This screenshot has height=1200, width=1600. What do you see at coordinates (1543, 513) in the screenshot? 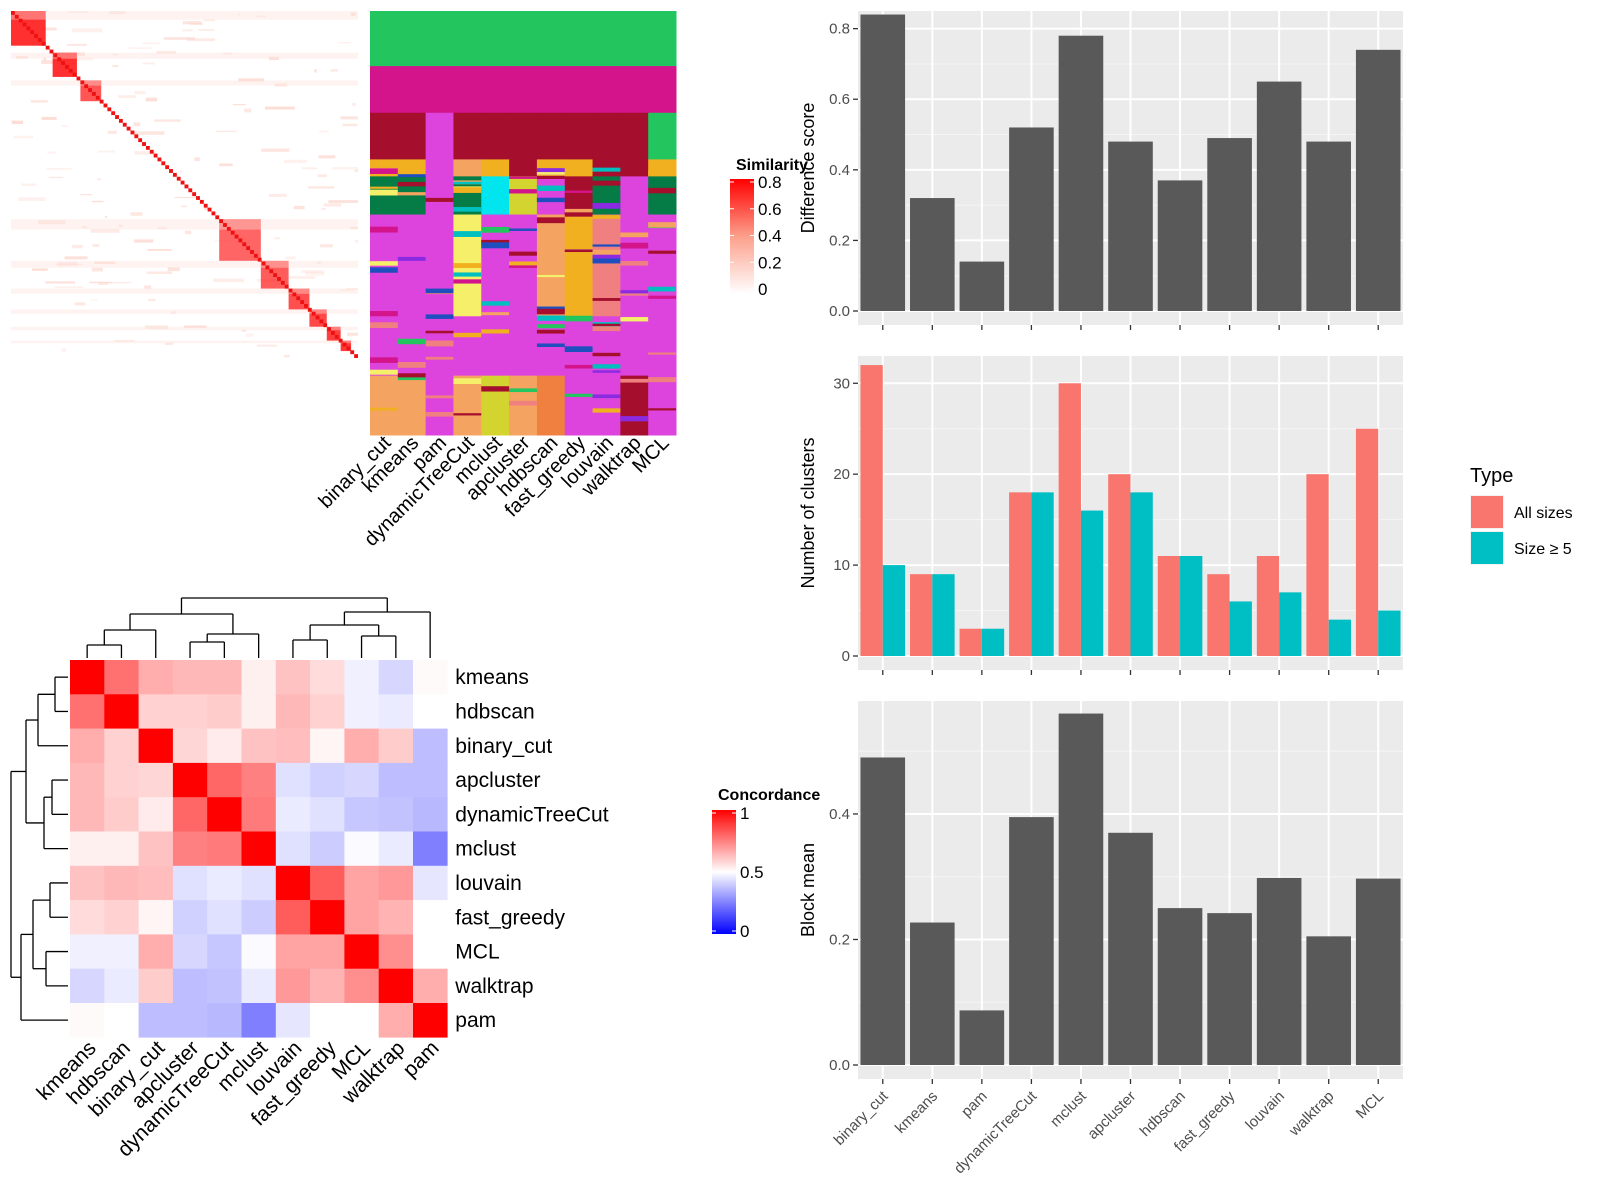
I see `legend-entry-label: All sizes` at bounding box center [1543, 513].